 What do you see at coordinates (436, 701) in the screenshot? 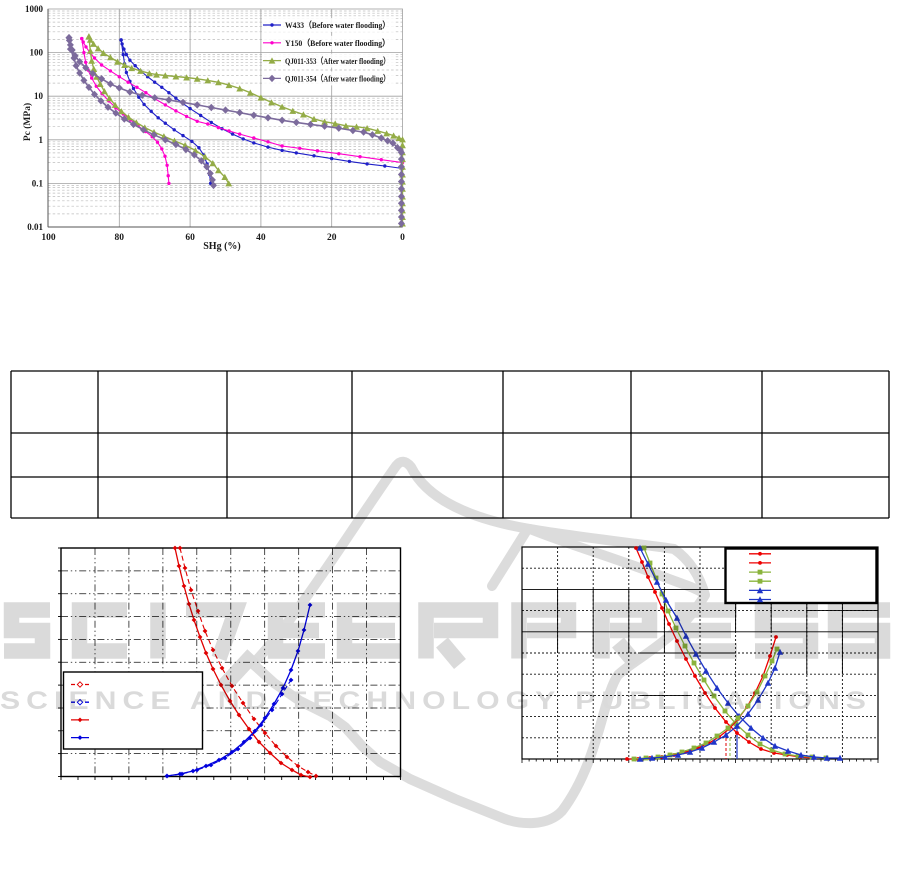
I see `svg-text:SCIENCE AND TECHNOLOGY PUBLICA: SCIENCE AND TECHNOLOGY PUBLICATIONS` at bounding box center [436, 701].